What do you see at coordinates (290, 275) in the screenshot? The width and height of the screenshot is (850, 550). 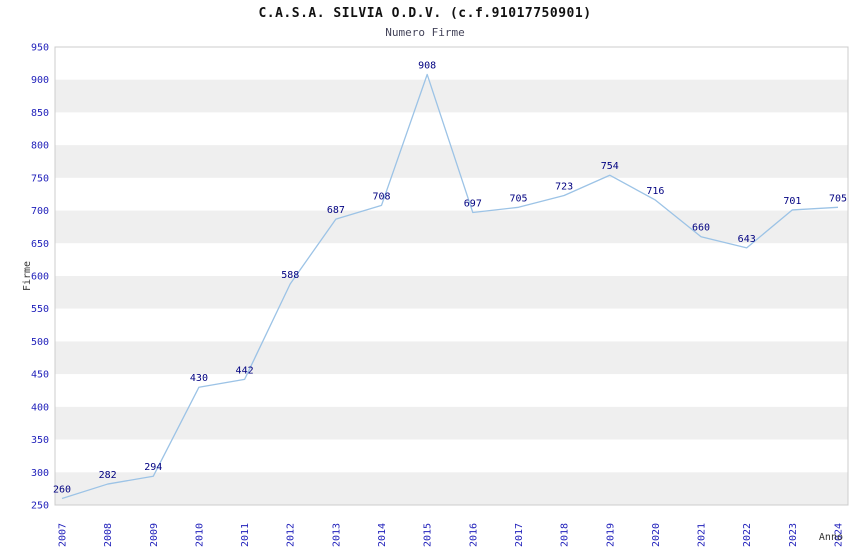 I see `value-label: 588` at bounding box center [290, 275].